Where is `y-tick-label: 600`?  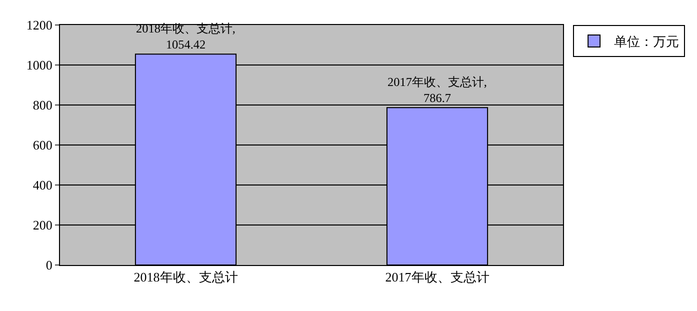
y-tick-label: 600 is located at coordinates (42, 145).